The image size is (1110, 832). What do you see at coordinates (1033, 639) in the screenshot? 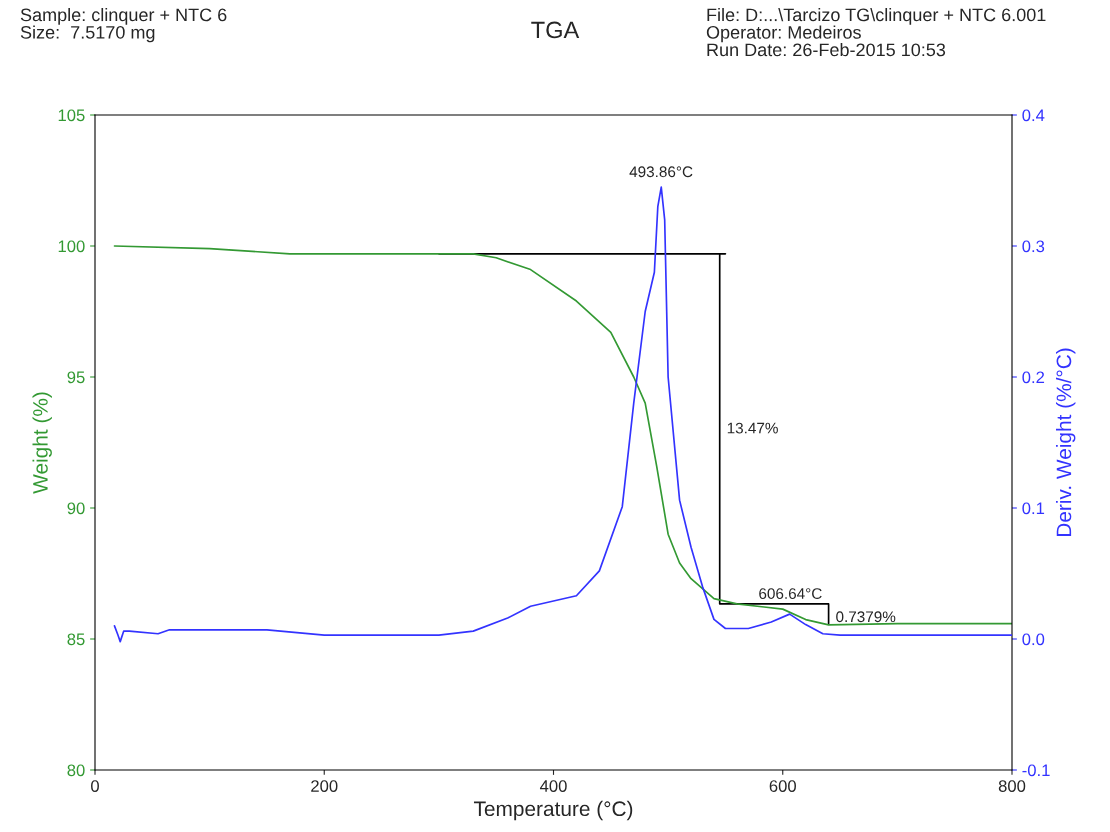
I see `y2-tick-label: 0.0` at bounding box center [1033, 639].